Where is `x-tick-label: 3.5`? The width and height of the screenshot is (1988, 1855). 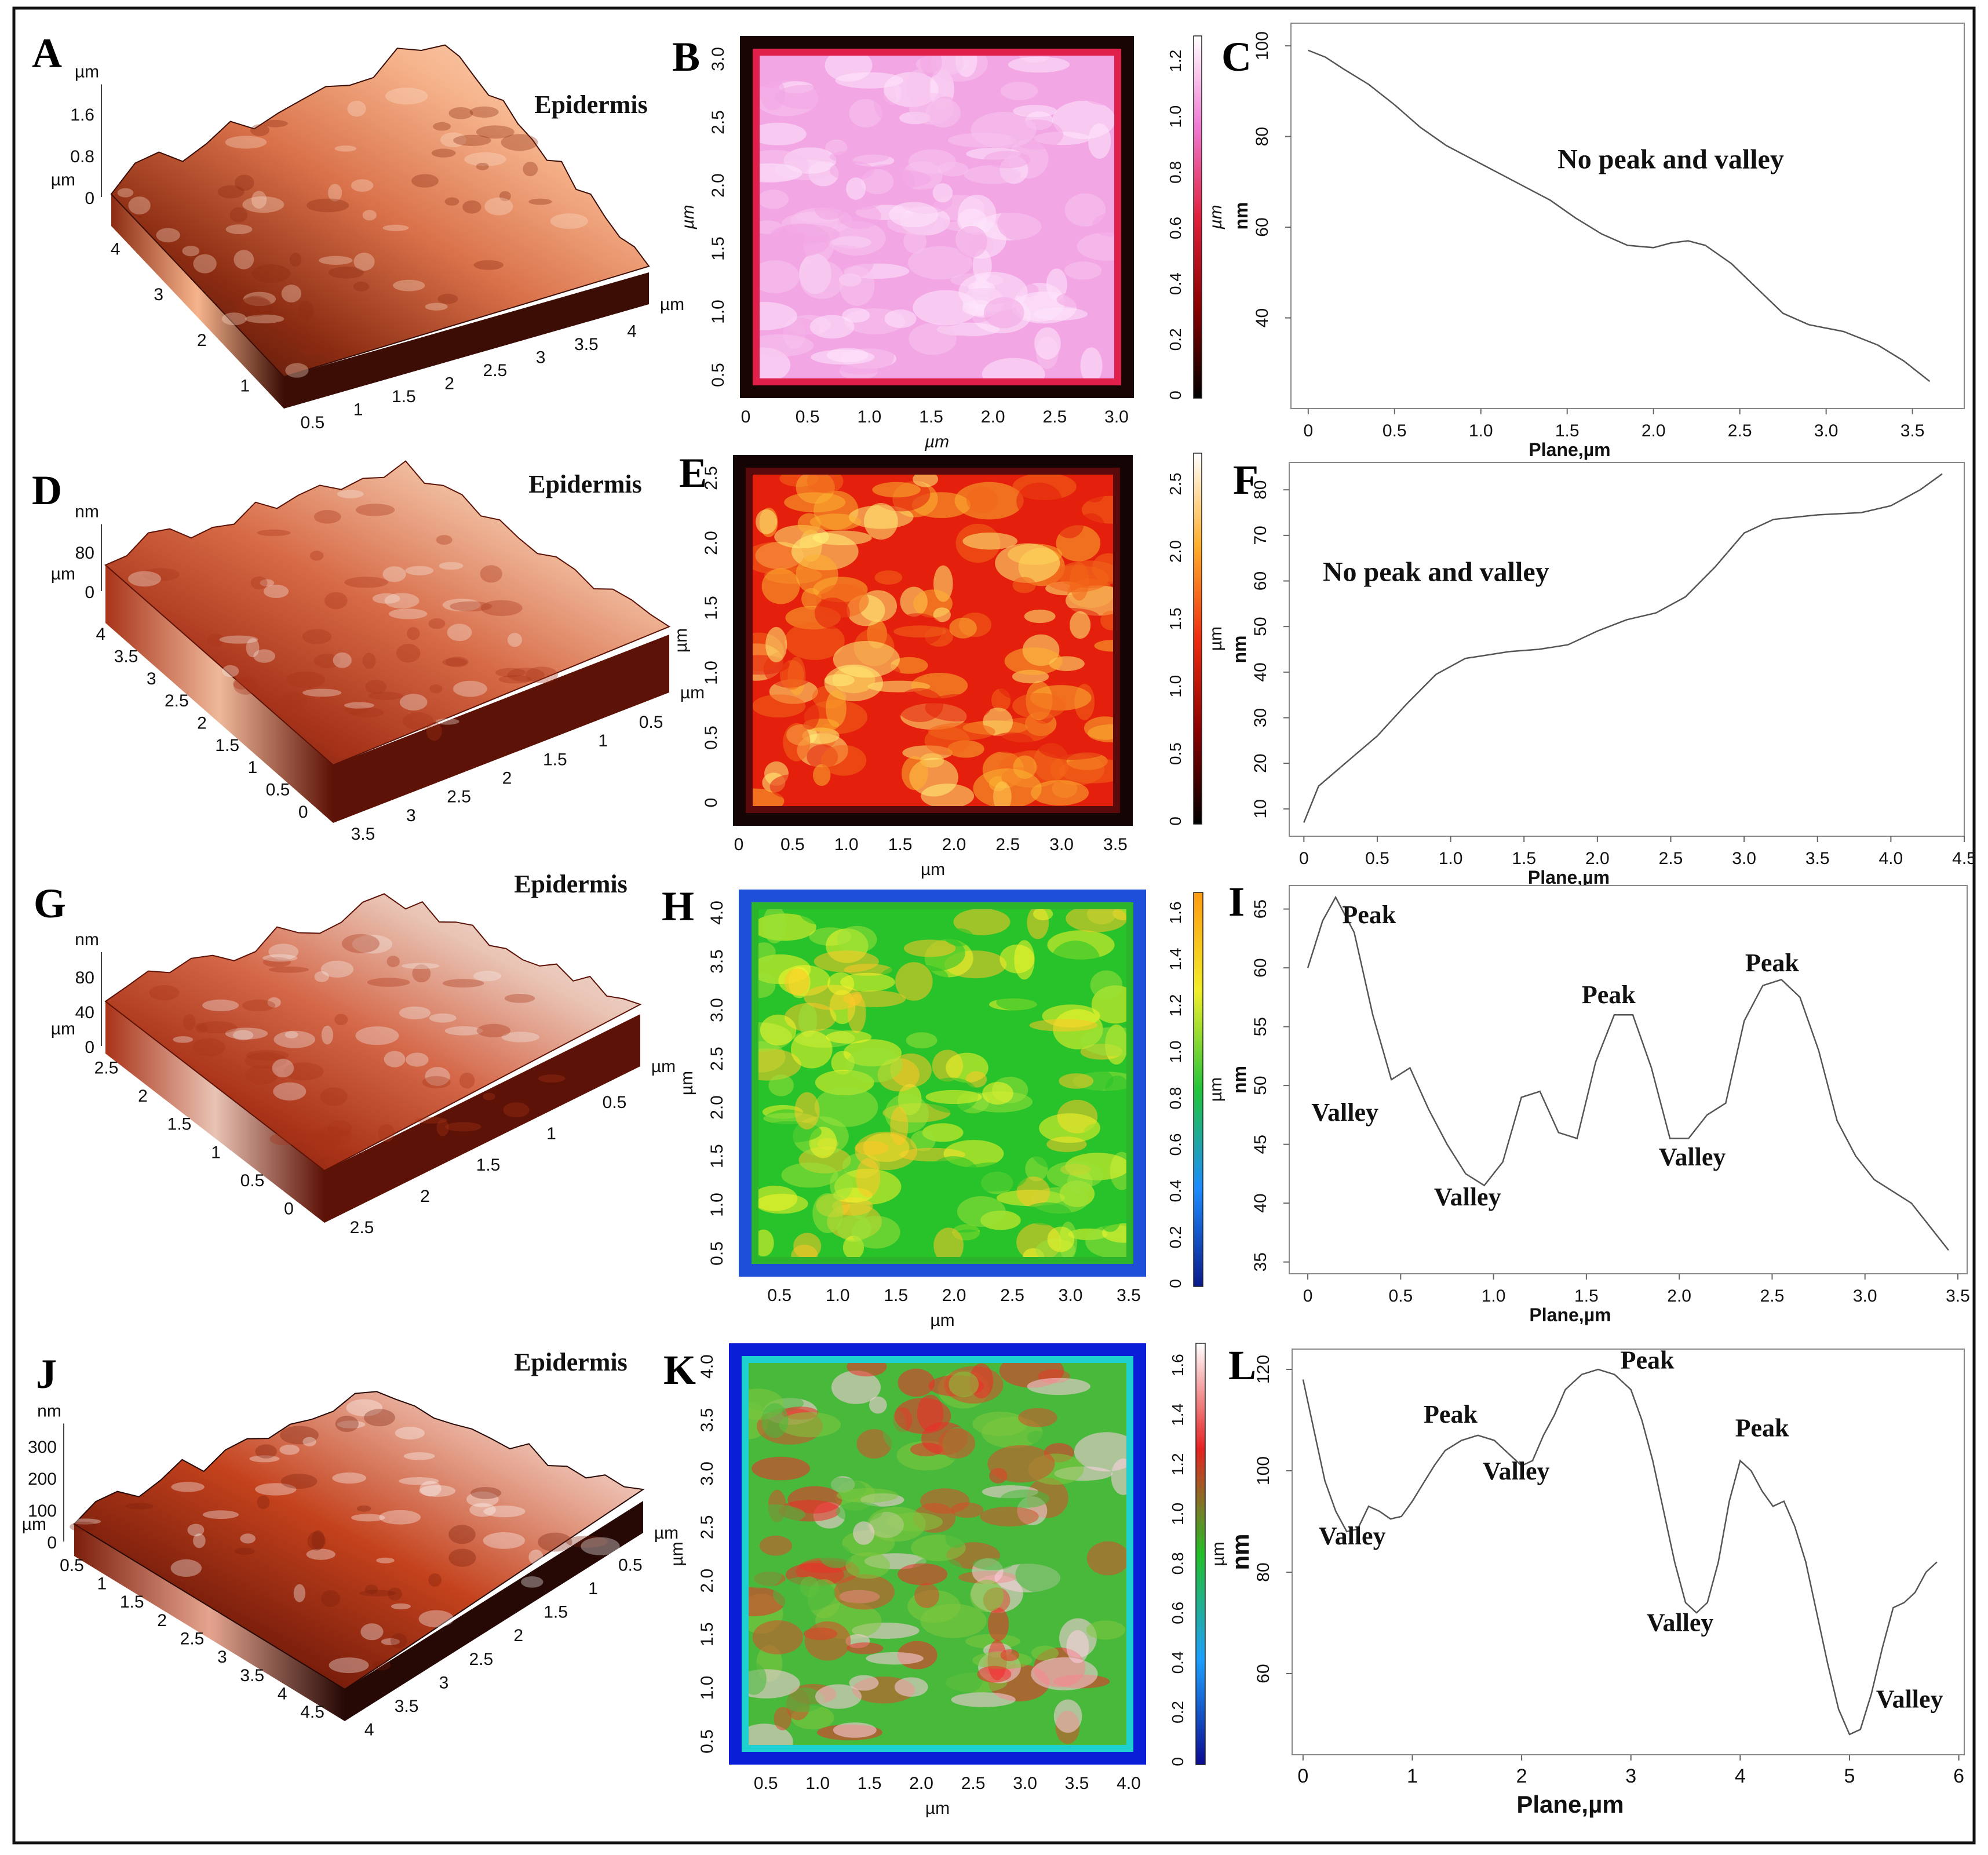
x-tick-label: 3.5 is located at coordinates (1817, 858).